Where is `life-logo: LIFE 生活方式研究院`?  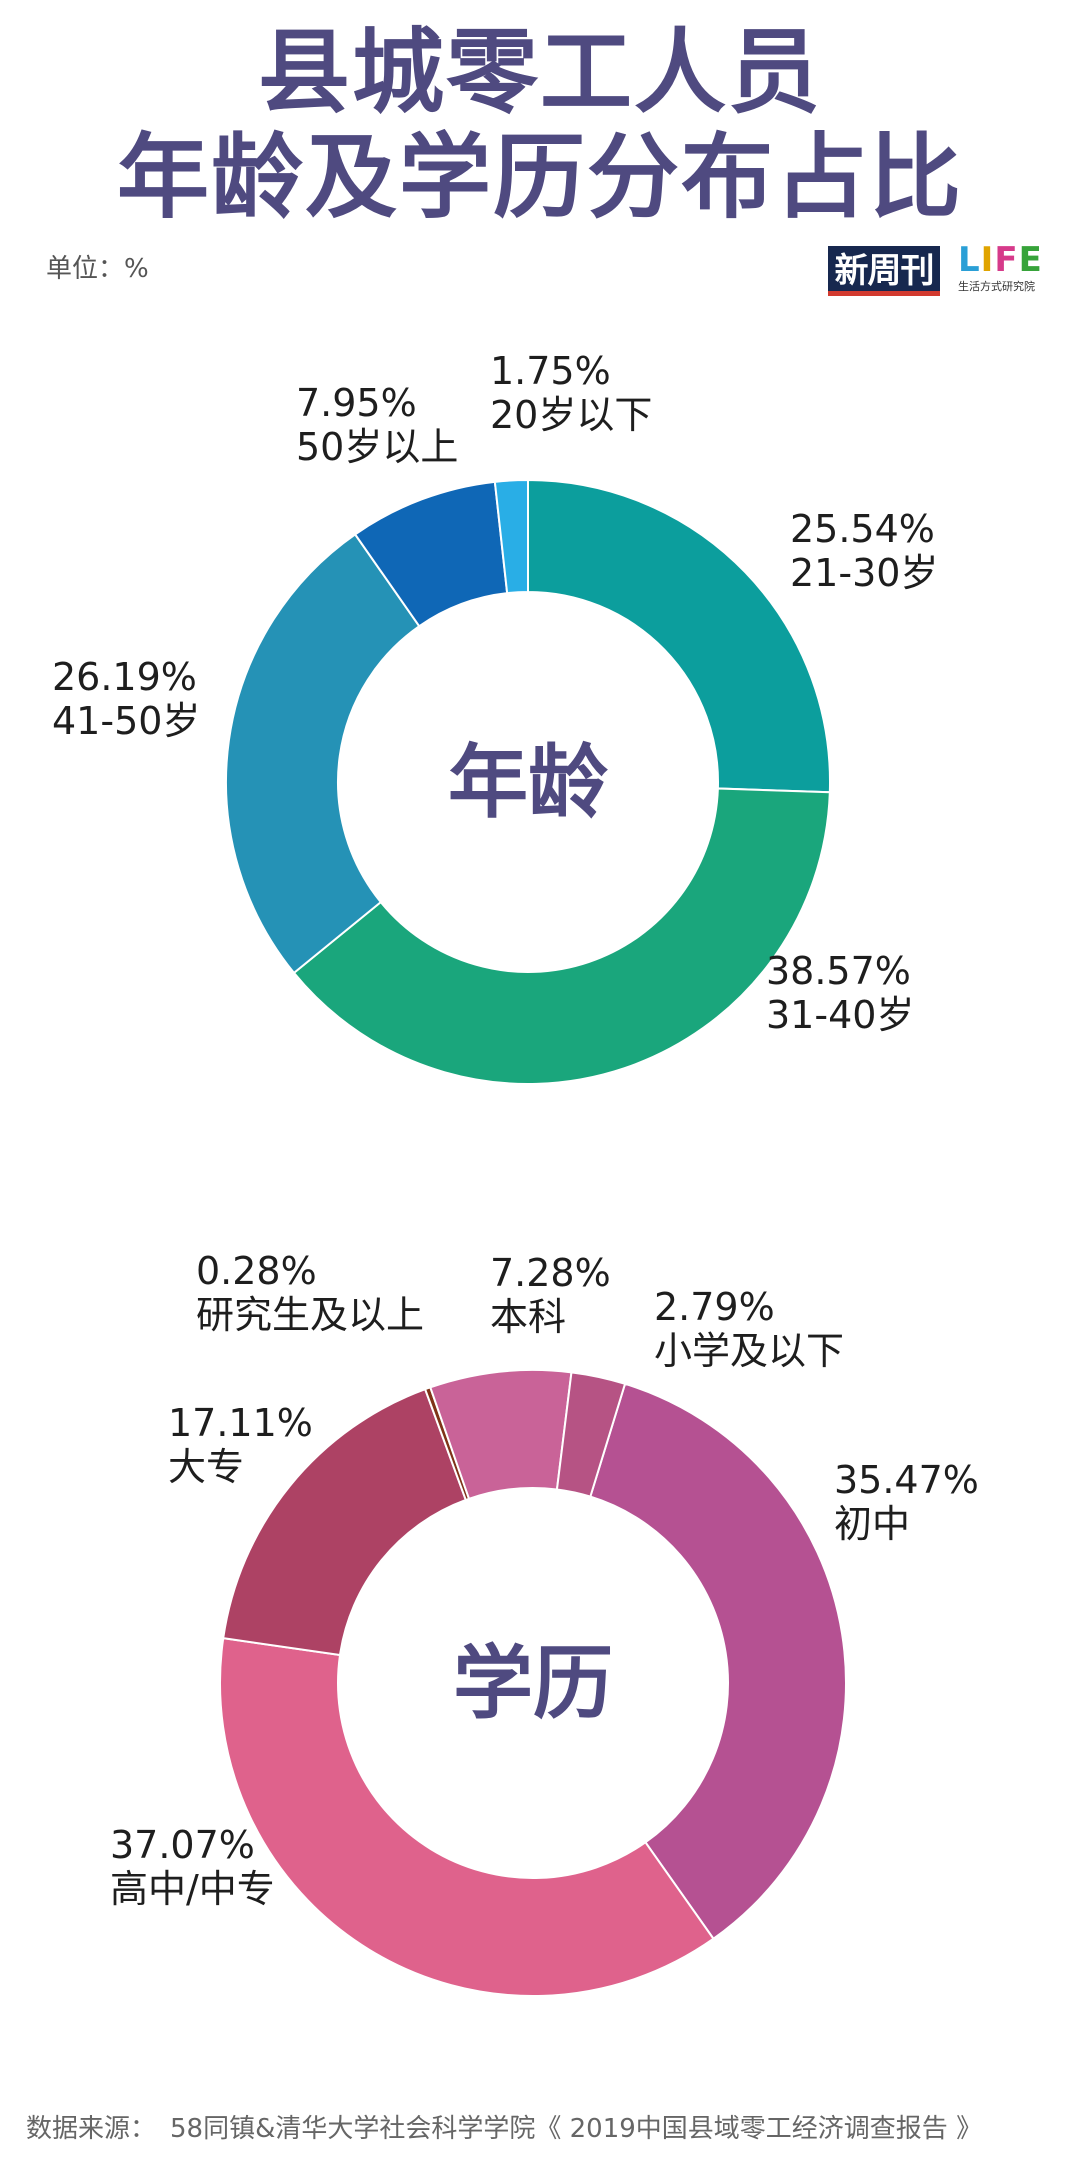 life-logo: LIFE 生活方式研究院 is located at coordinates (1003, 270).